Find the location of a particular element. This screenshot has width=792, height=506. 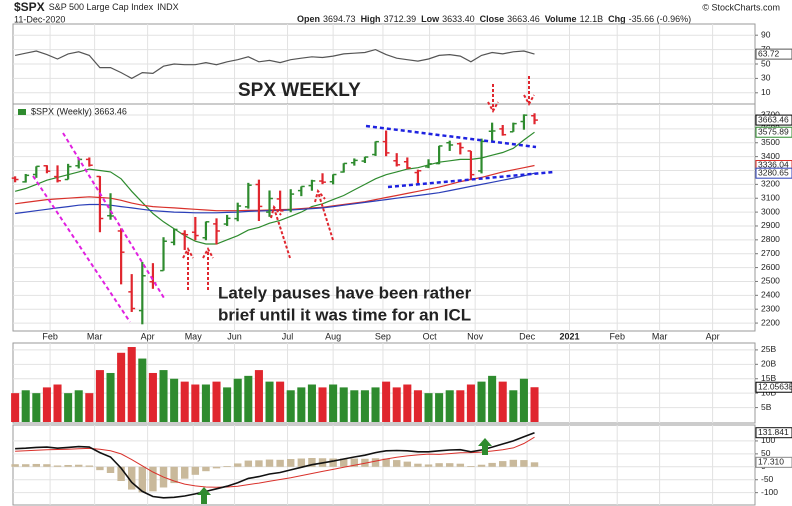

x-tick-label: May is located at coordinates (194, 336).